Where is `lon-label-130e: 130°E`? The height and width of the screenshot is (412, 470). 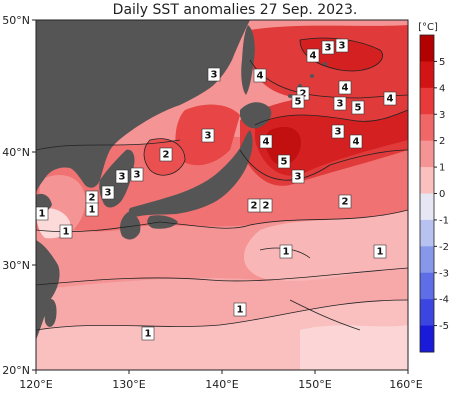 lon-label-130e: 130°E is located at coordinates (128, 384).